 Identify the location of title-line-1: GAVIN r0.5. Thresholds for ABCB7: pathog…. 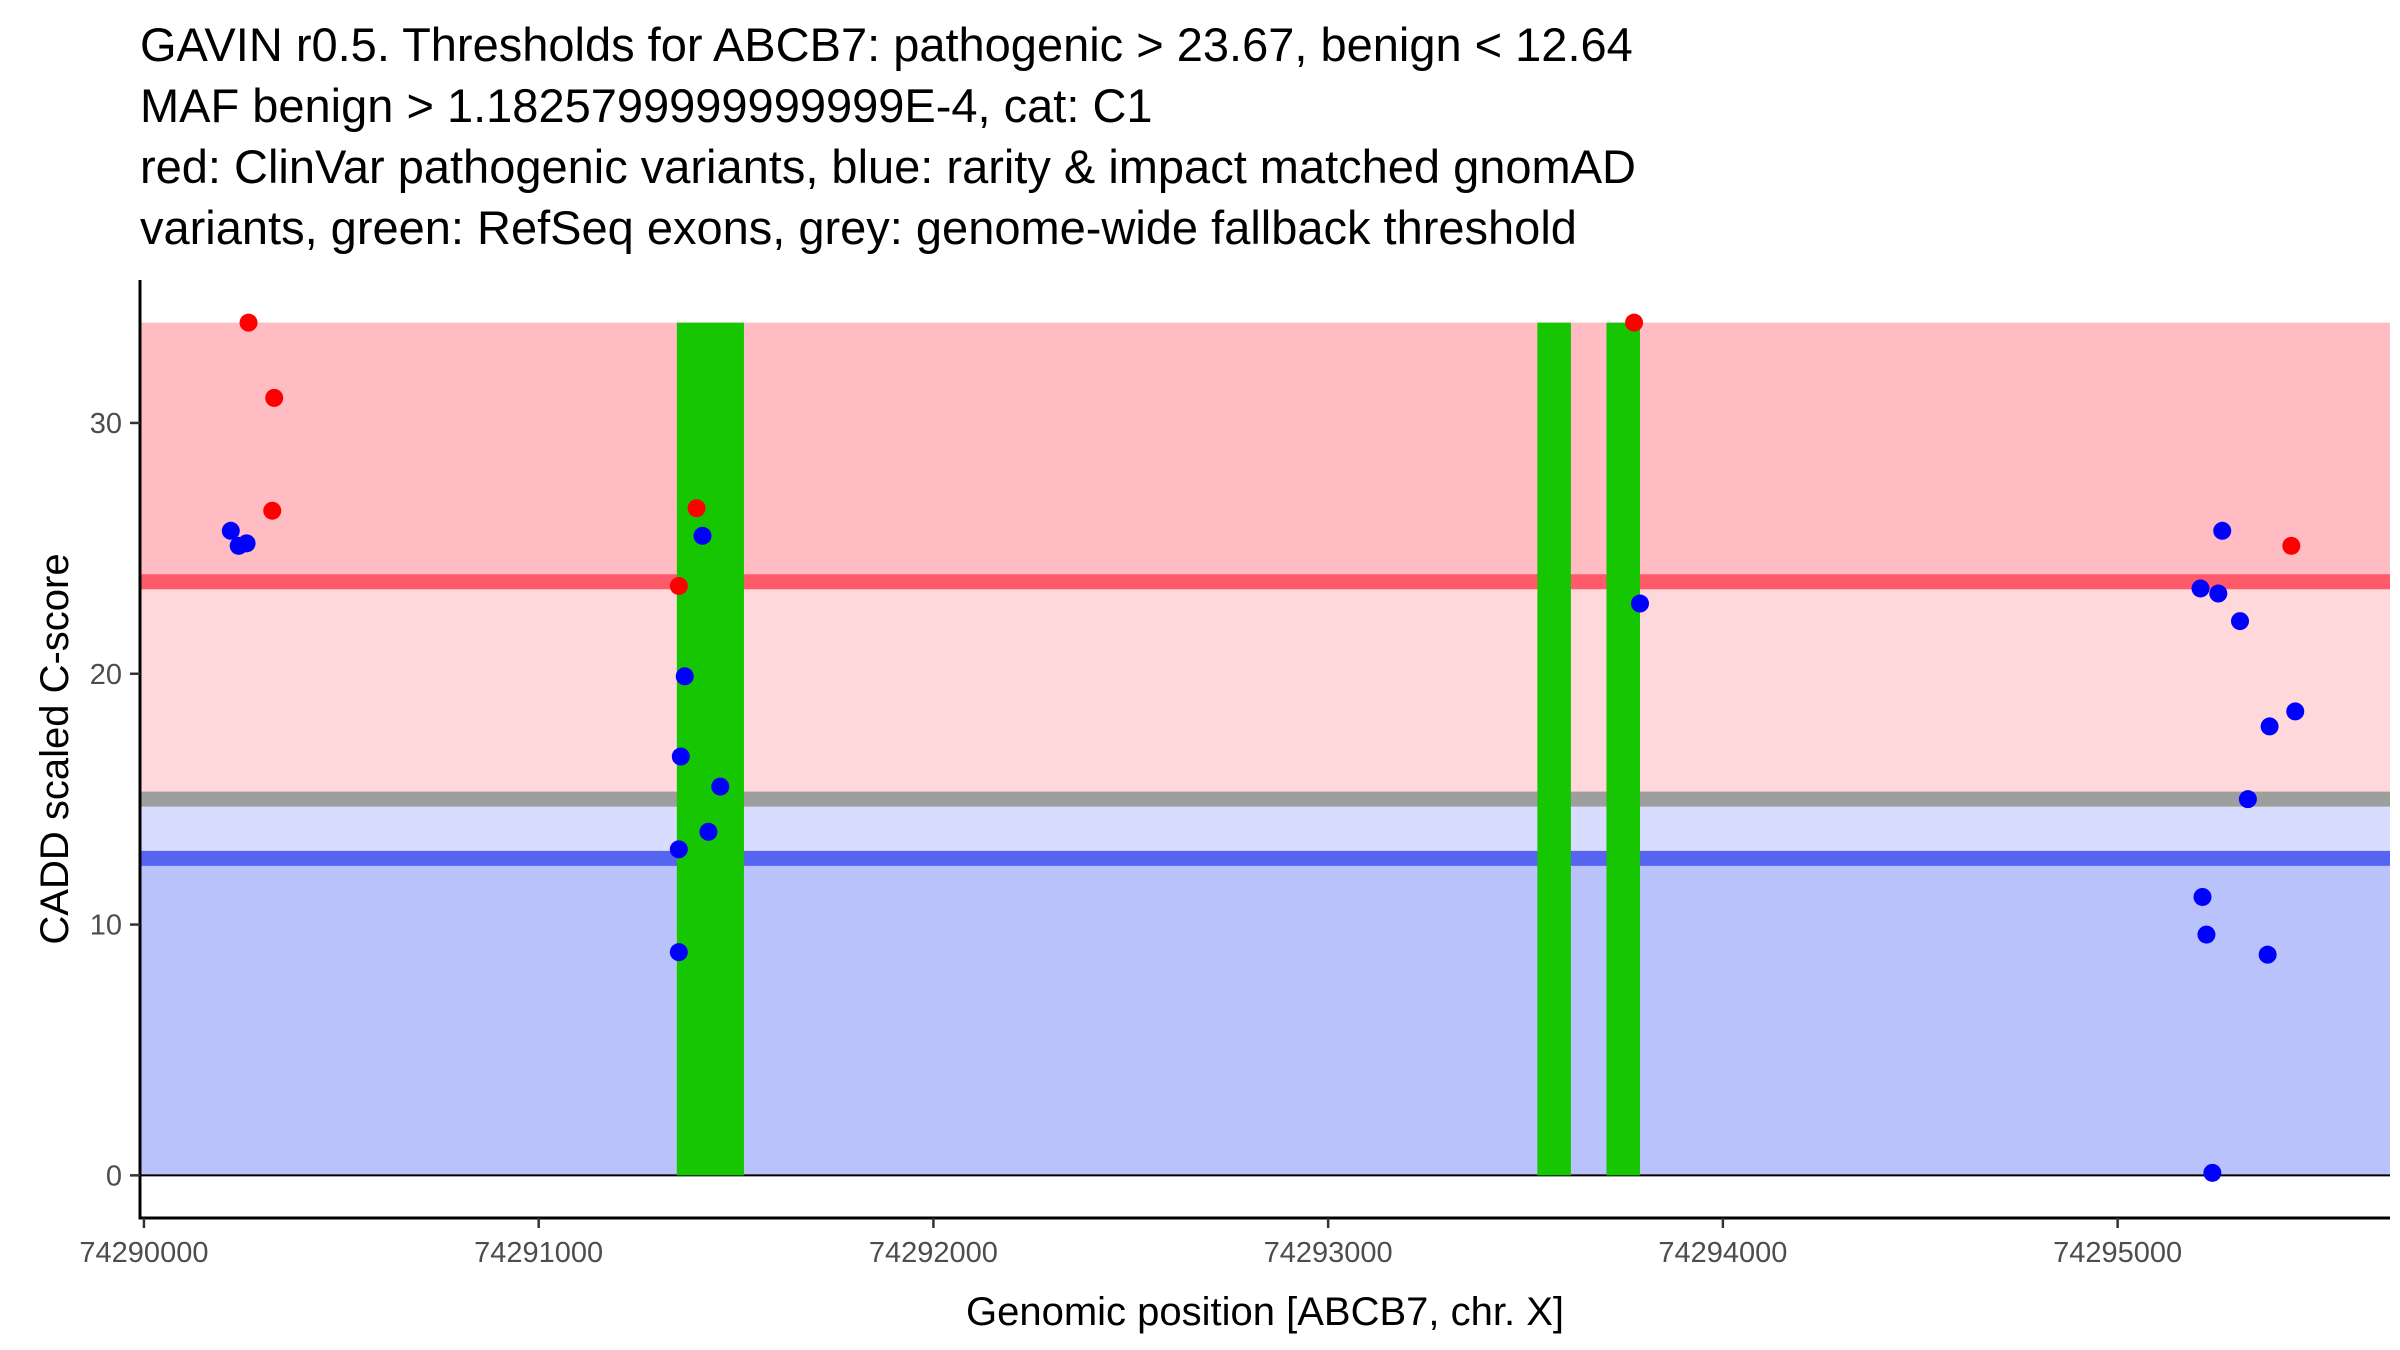
(886, 44).